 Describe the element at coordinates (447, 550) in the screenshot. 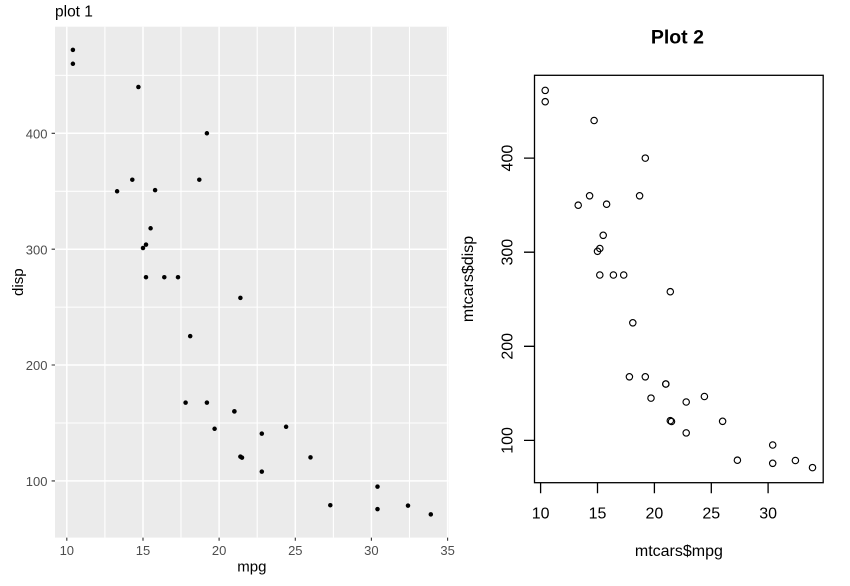

I see `svg-text: 35` at that location.